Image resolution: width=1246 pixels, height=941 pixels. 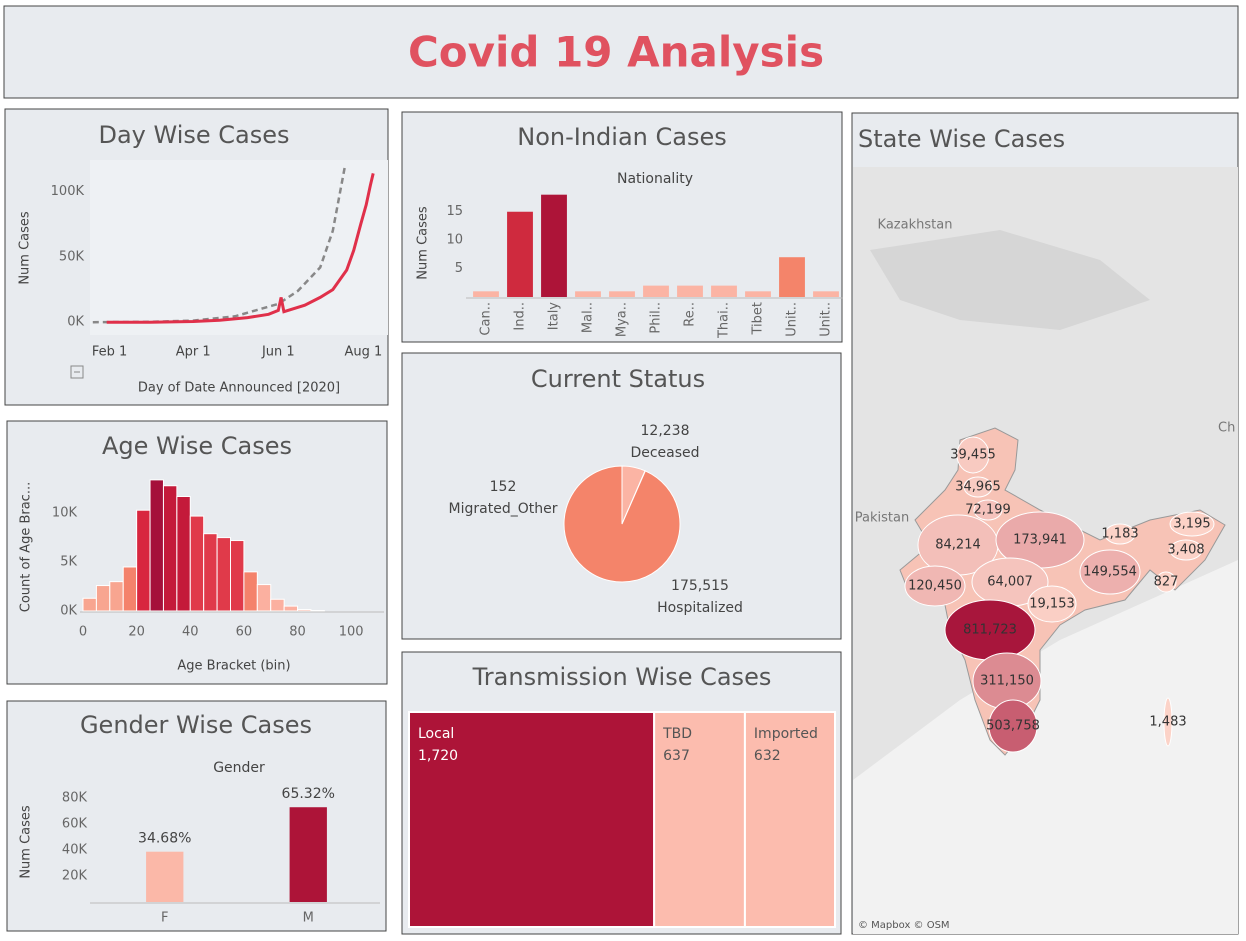 What do you see at coordinates (83, 632) in the screenshot?
I see `x-tick-label: 0` at bounding box center [83, 632].